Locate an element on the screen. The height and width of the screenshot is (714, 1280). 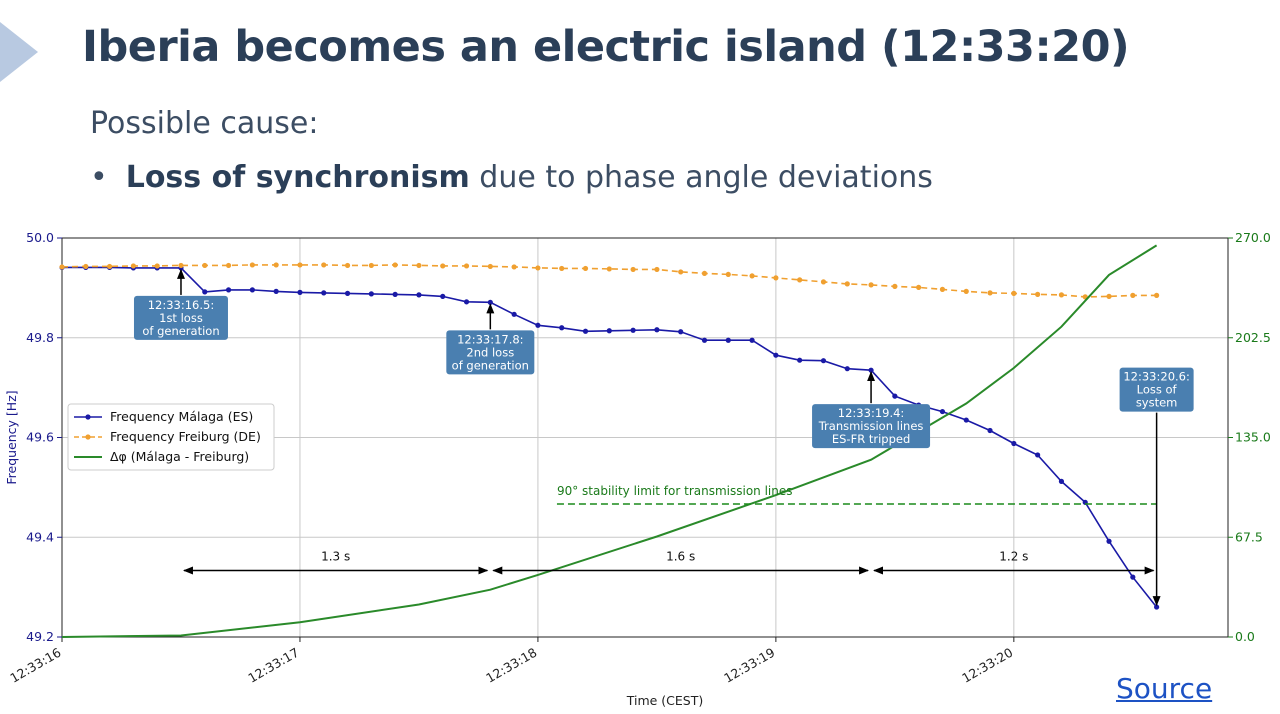
x-tick-label: 12:33:17 is located at coordinates (273, 665).